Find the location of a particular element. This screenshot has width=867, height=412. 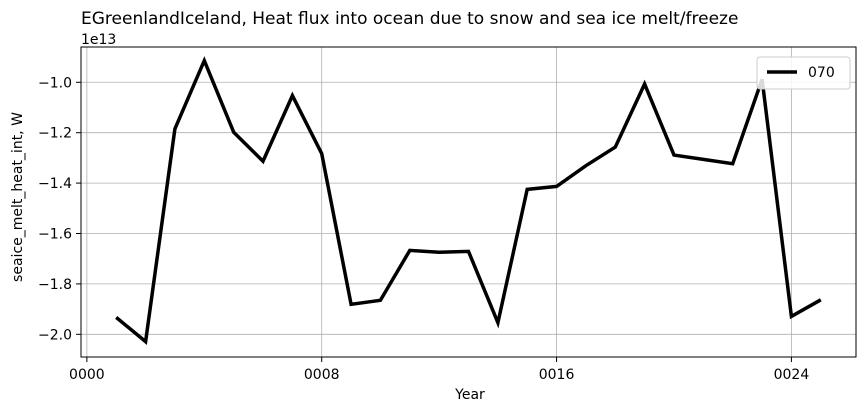

x-tick-label: 0024 is located at coordinates (792, 375).